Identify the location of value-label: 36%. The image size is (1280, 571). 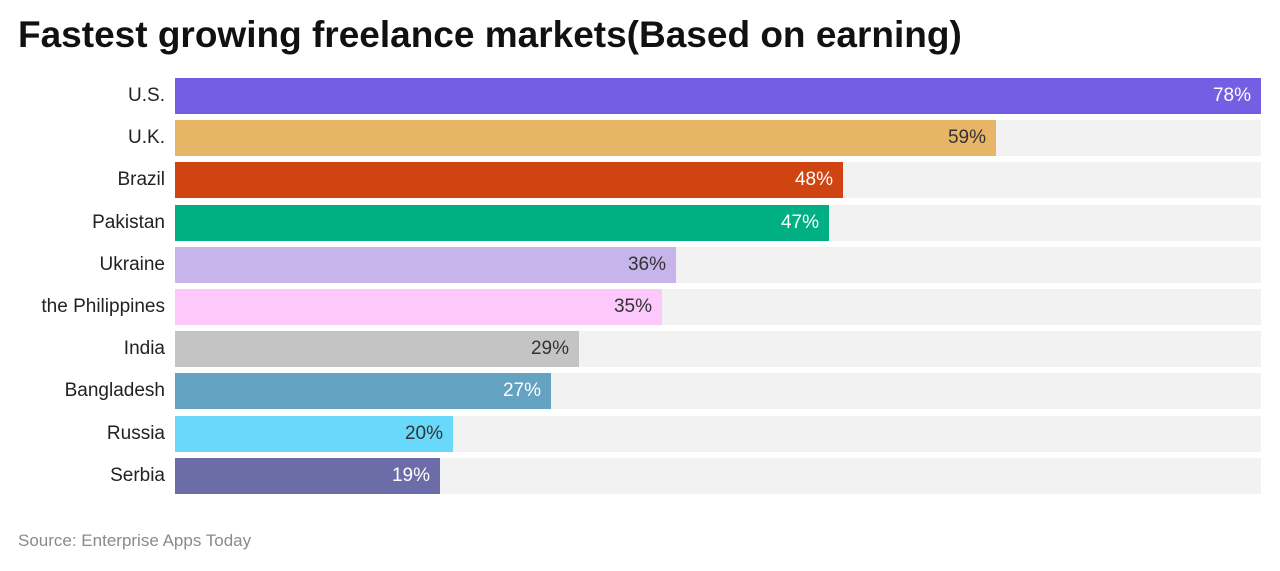
(646, 264).